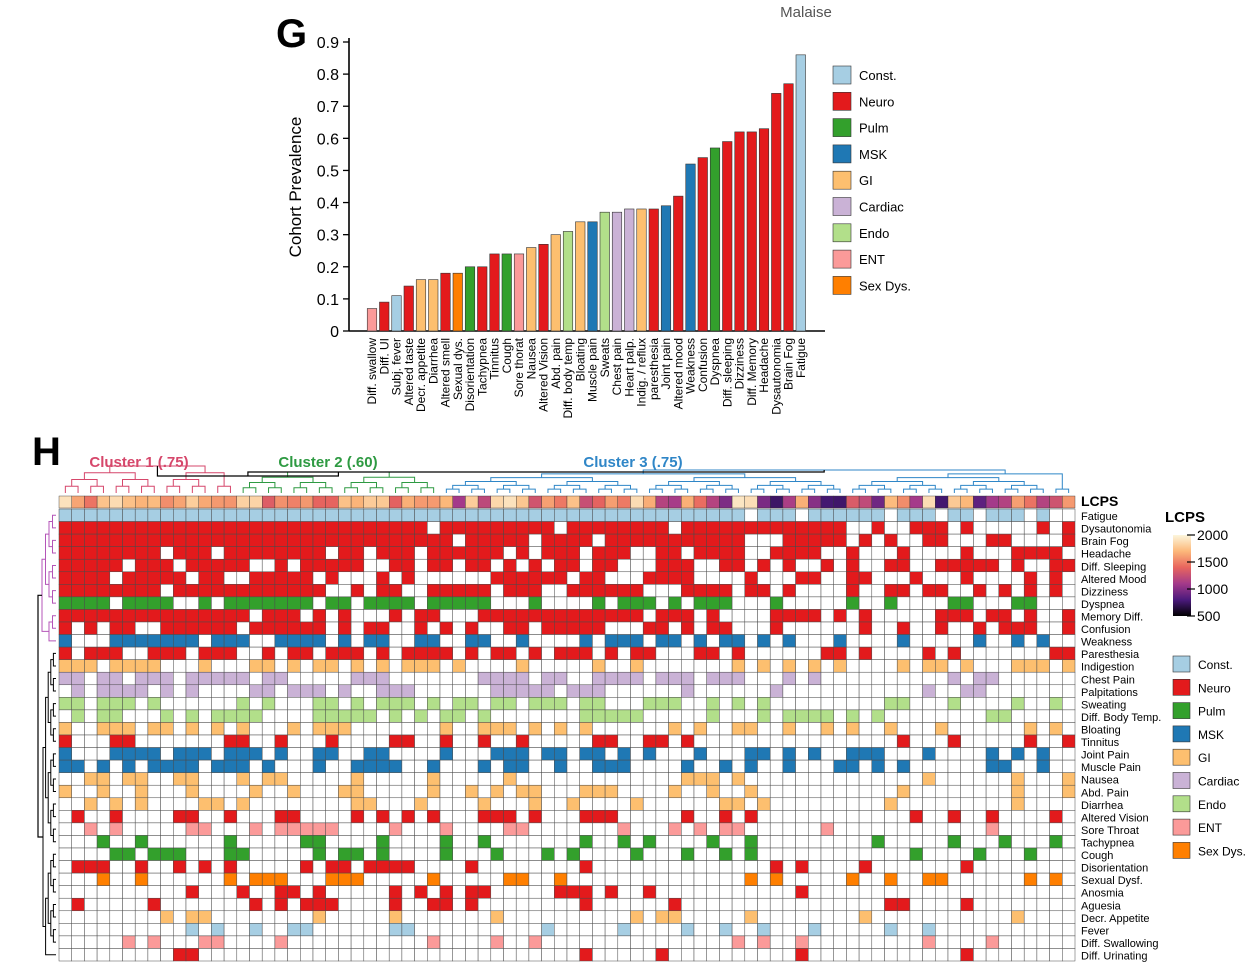 This screenshot has height=980, width=1258. I want to click on heat-row-label: Abd. Pain, so click(1105, 793).